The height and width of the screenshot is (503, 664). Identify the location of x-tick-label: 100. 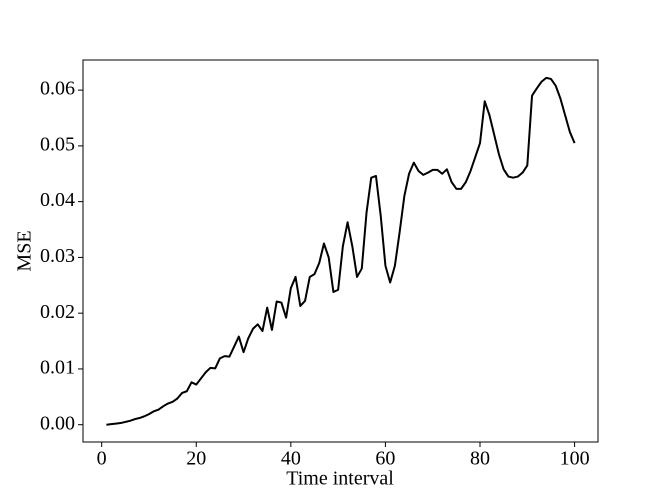
(575, 459).